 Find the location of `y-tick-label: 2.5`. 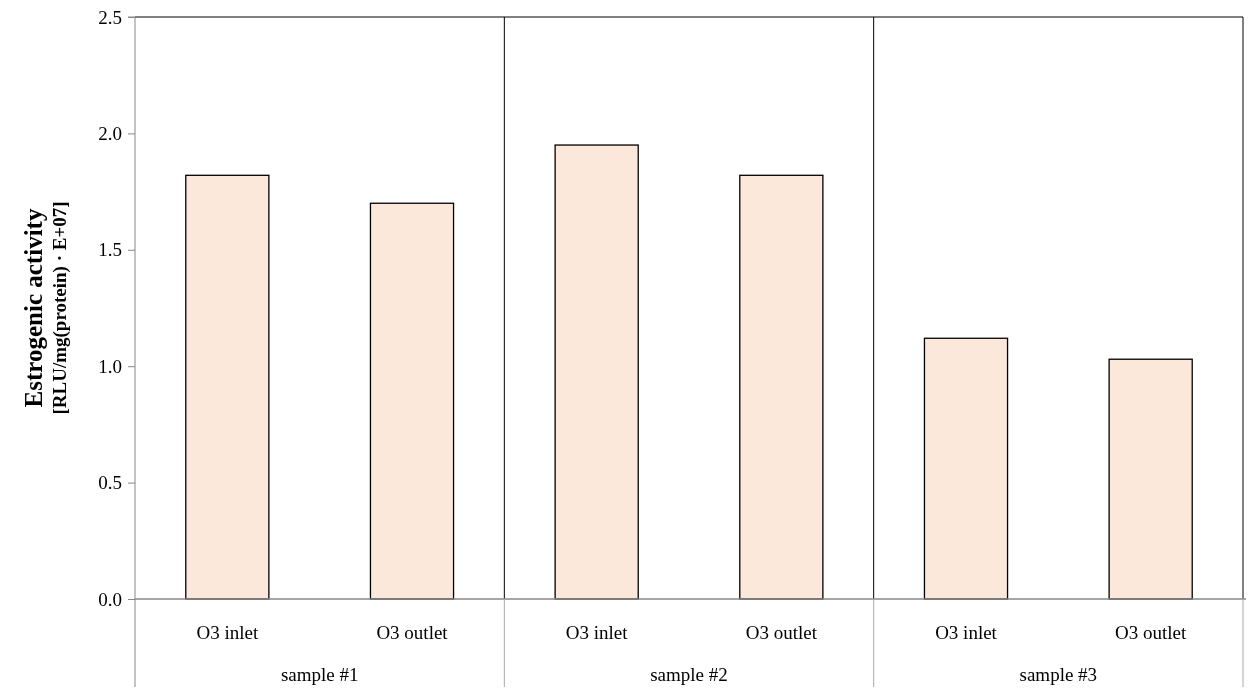

y-tick-label: 2.5 is located at coordinates (110, 17).